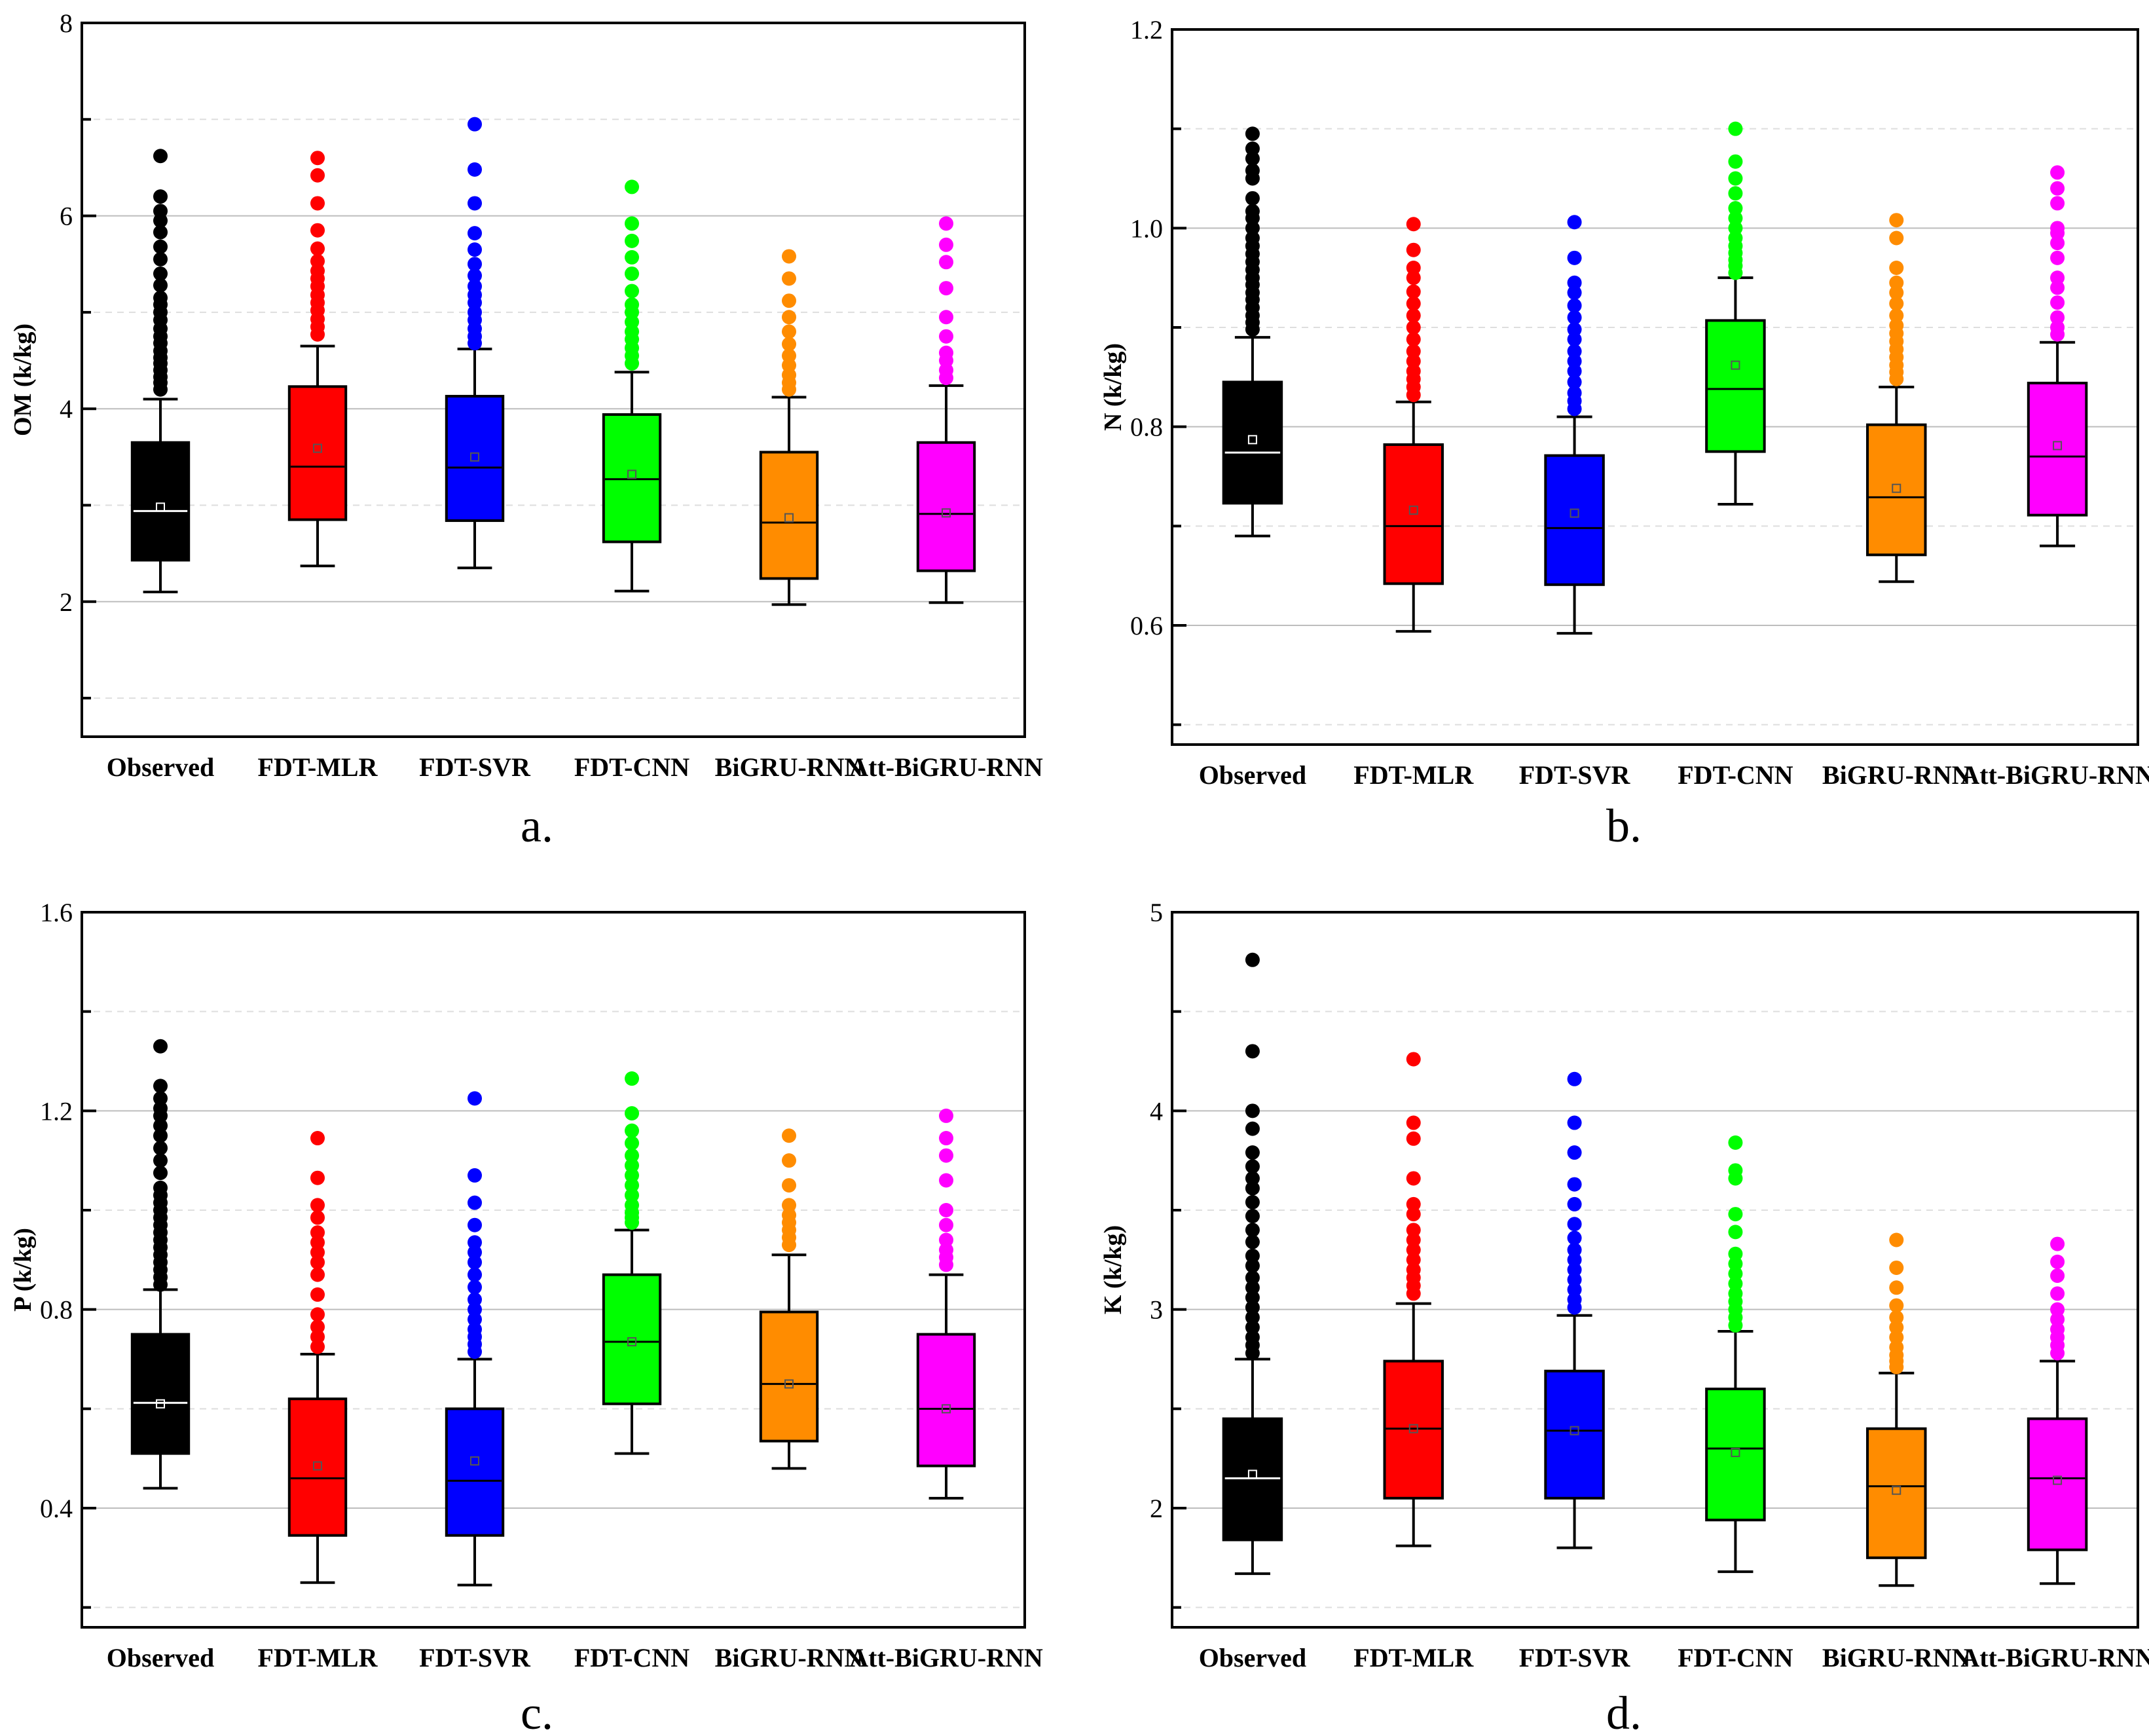 The width and height of the screenshot is (2149, 1736). What do you see at coordinates (1624, 1711) in the screenshot?
I see `panel-letter: d.` at bounding box center [1624, 1711].